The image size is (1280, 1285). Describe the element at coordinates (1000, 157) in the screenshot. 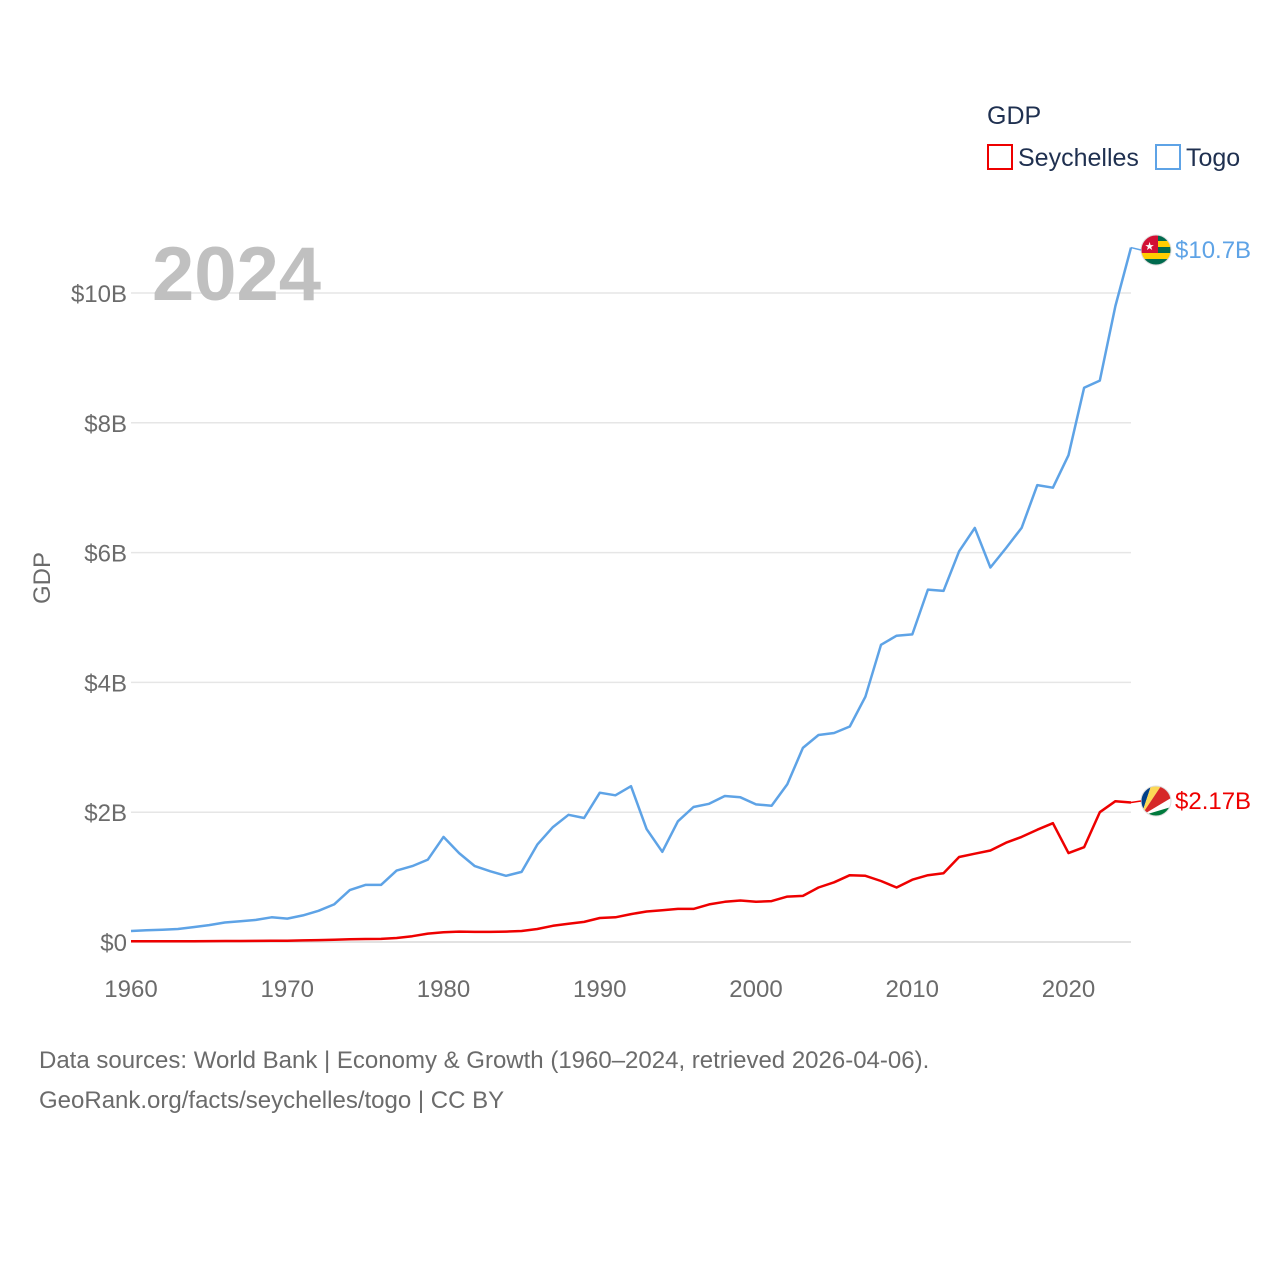

I see `legend-swatch-seychelles` at that location.